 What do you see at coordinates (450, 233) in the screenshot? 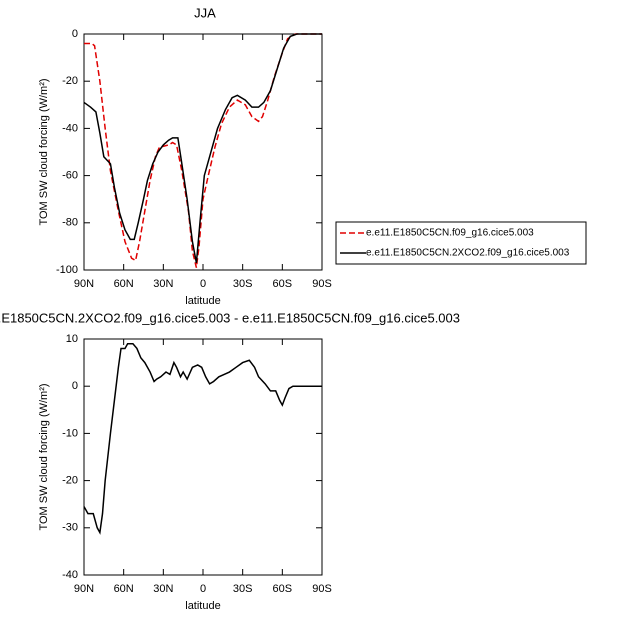
I see `legend-label: e.e11.E1850C5CN.f09_g16.cice5.003` at bounding box center [450, 233].